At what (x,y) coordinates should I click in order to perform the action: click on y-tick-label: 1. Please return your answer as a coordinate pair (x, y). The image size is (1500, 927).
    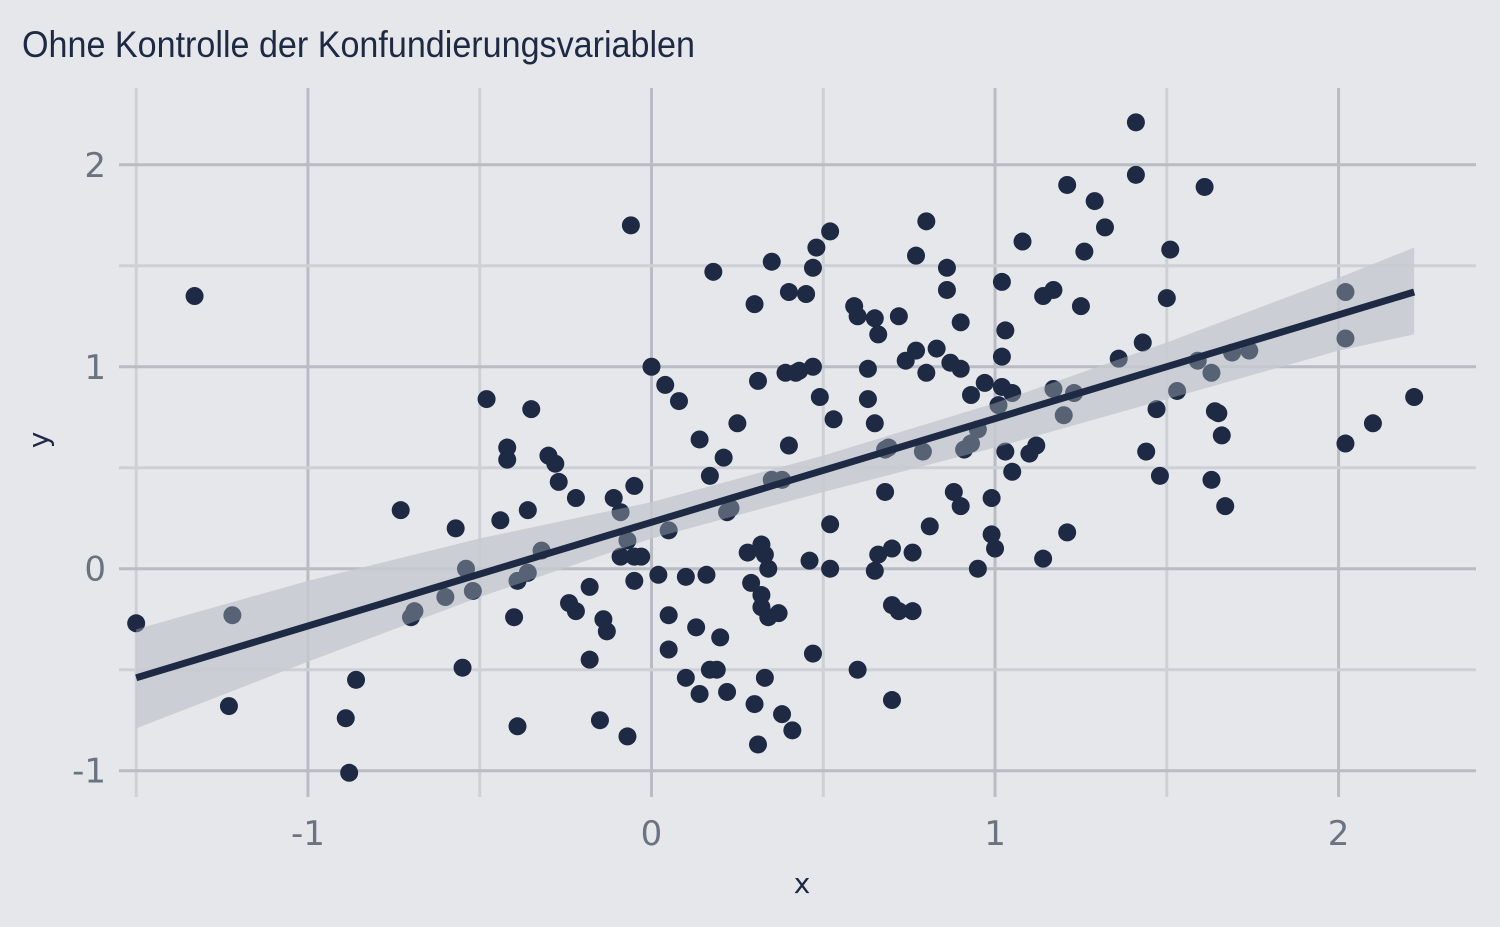
    Looking at the image, I should click on (95, 368).